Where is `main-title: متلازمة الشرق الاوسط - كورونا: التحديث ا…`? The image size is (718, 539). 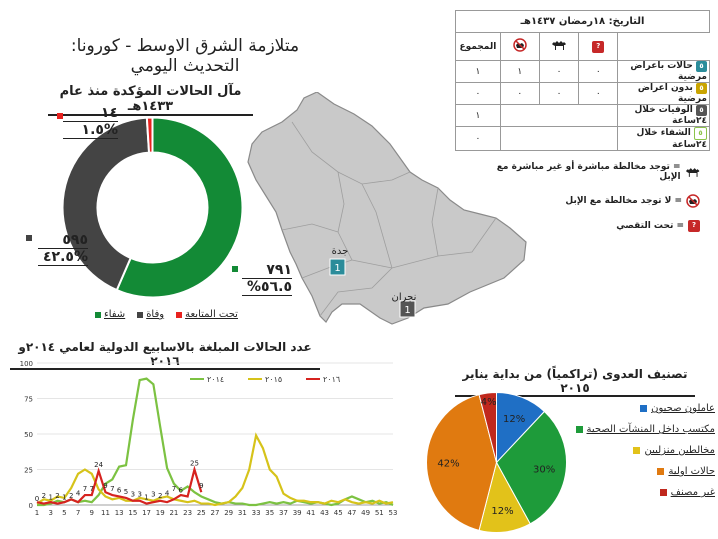 main-title: متلازمة الشرق الاوسط - كورونا: التحديث ا… is located at coordinates (185, 56).